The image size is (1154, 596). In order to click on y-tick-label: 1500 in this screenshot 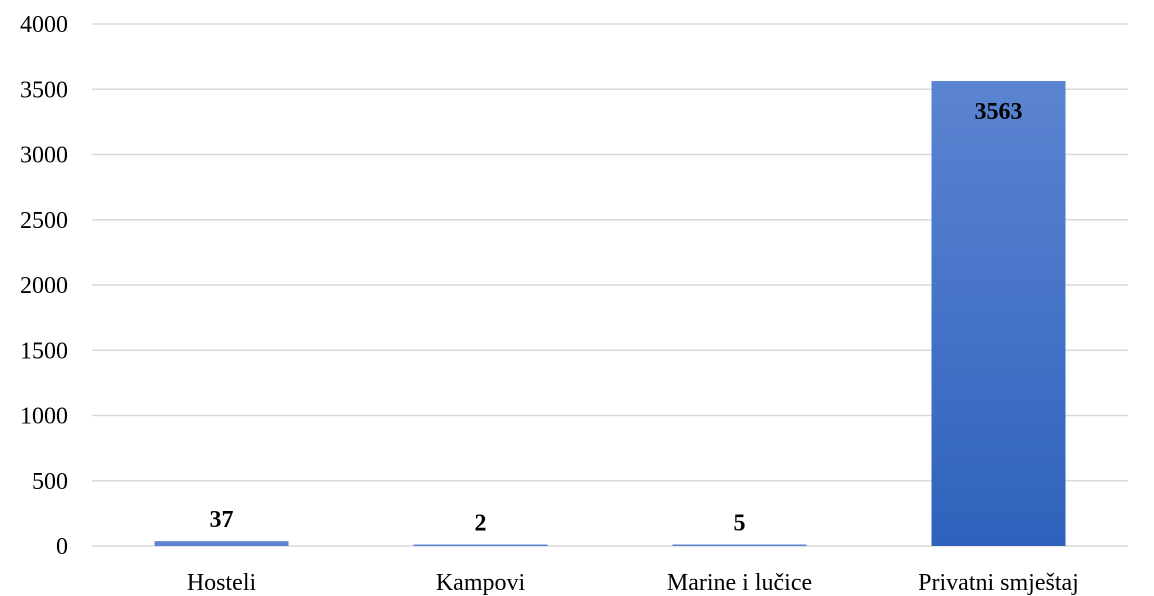, I will do `click(44, 351)`.